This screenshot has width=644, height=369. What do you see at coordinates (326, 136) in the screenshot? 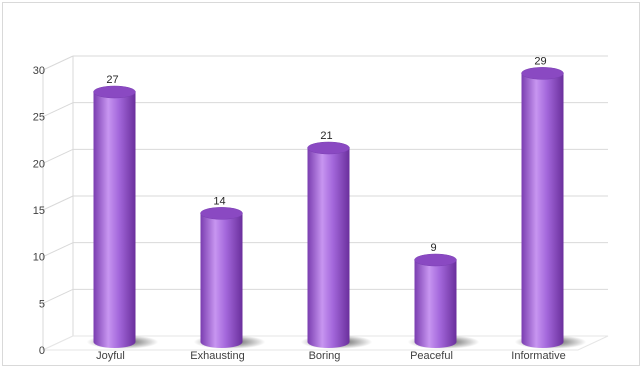
I see `data-label: 21` at bounding box center [326, 136].